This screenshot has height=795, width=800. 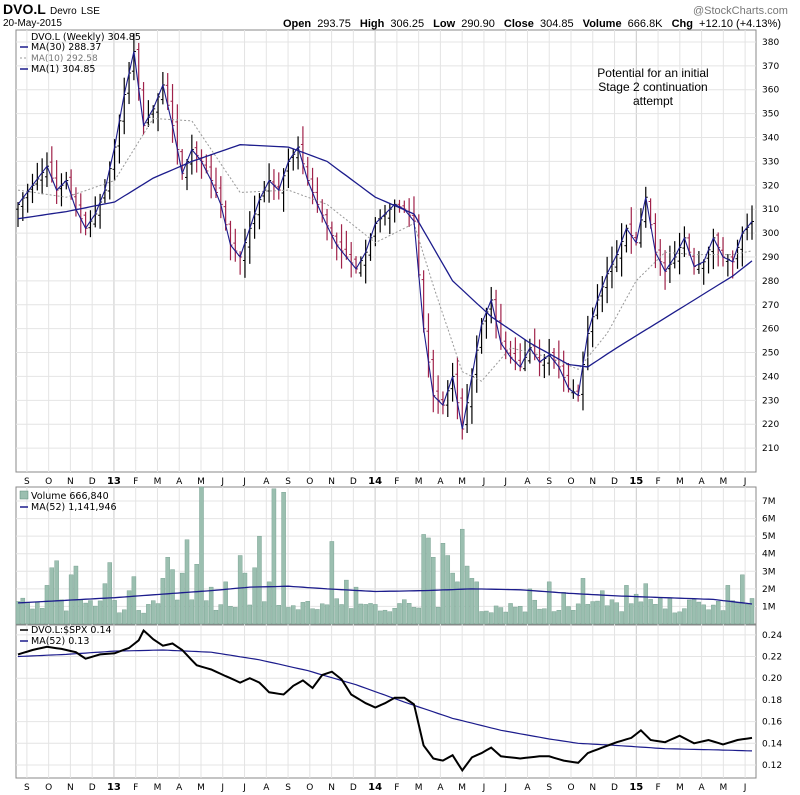 What do you see at coordinates (770, 139) in the screenshot?
I see `price-tick-label: 340` at bounding box center [770, 139].